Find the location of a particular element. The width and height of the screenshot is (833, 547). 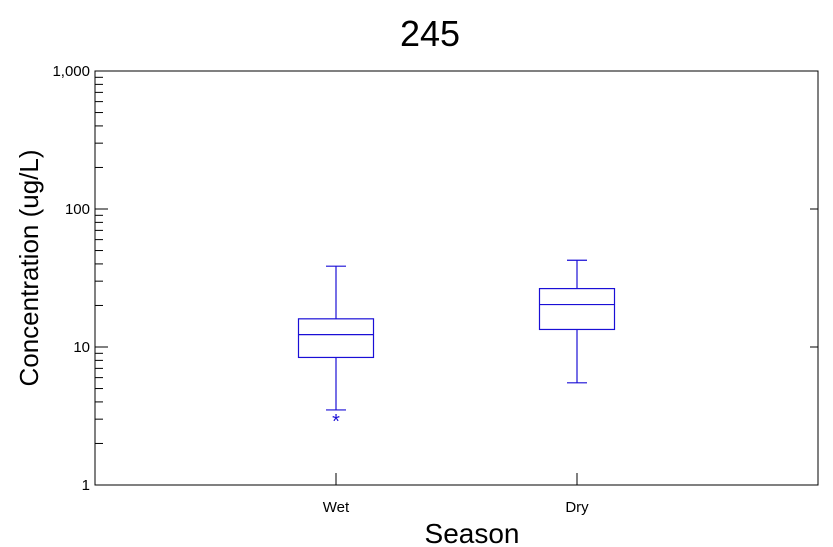

x-axis: Wet Dry is located at coordinates (456, 494).